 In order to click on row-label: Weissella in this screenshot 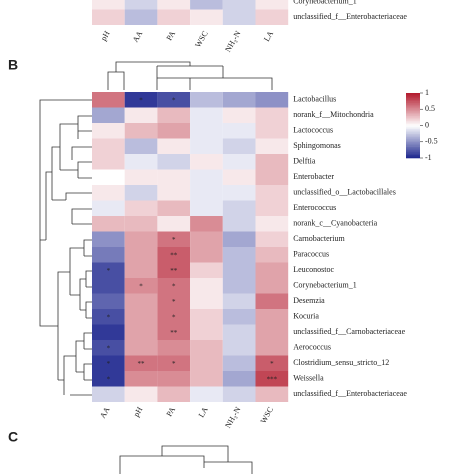, I will do `click(308, 378)`.